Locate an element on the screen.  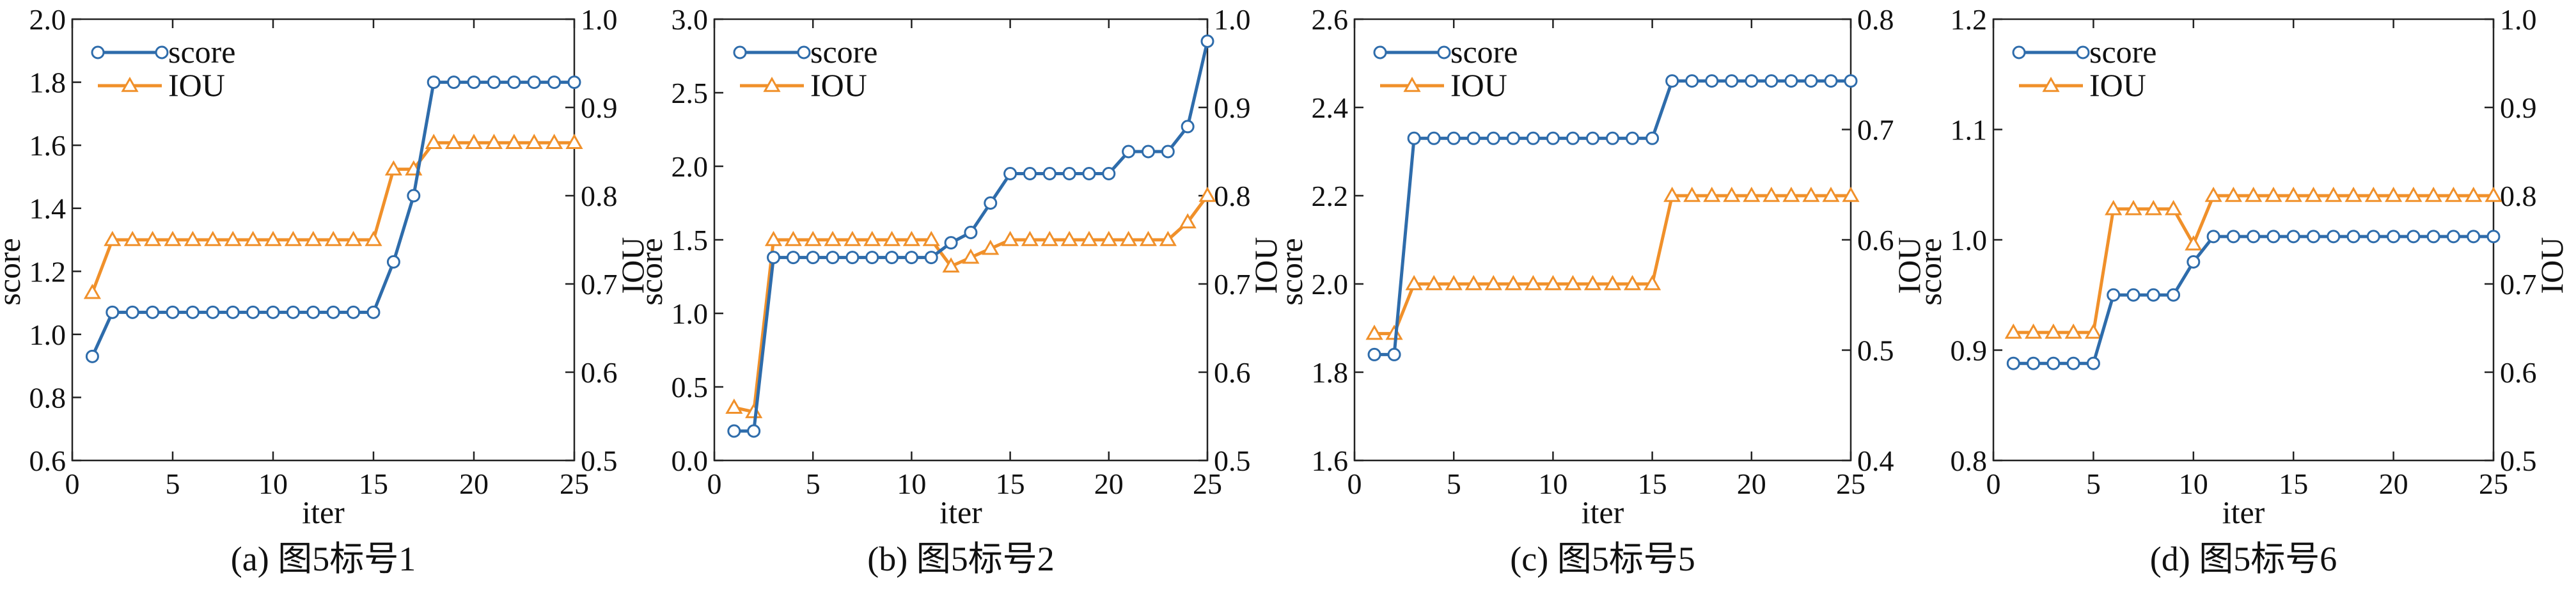
y2-tick-label: 0.8 is located at coordinates (1232, 196).